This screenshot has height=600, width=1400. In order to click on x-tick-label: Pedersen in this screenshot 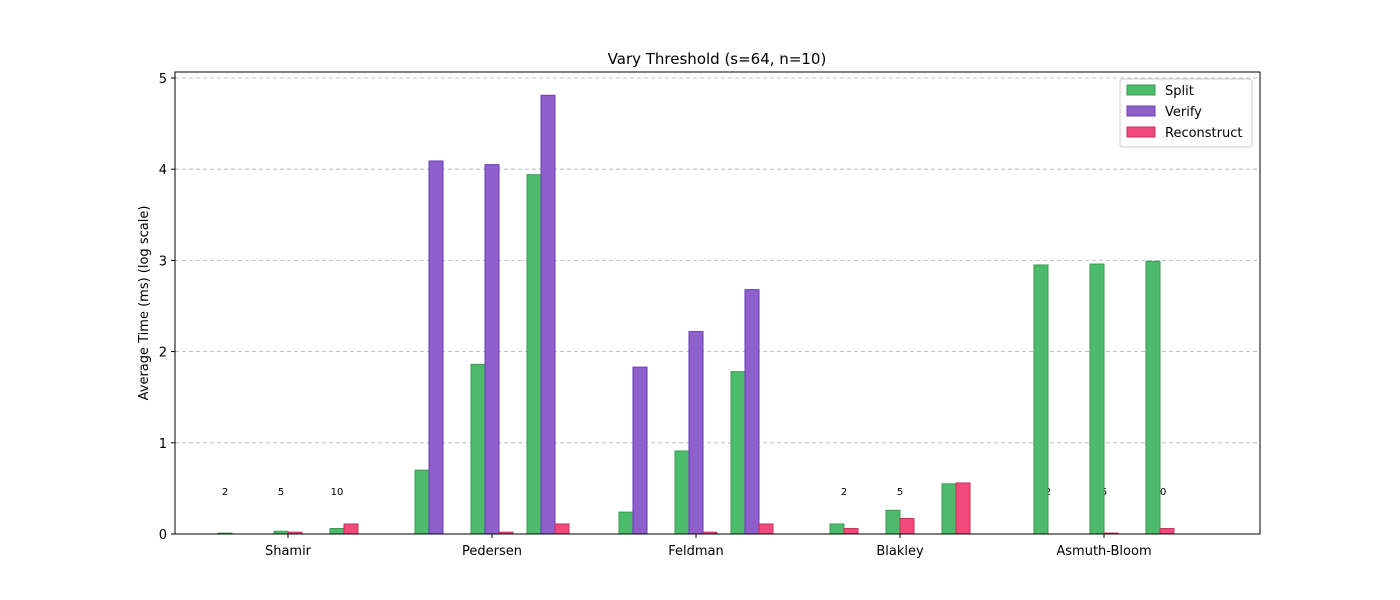, I will do `click(492, 551)`.